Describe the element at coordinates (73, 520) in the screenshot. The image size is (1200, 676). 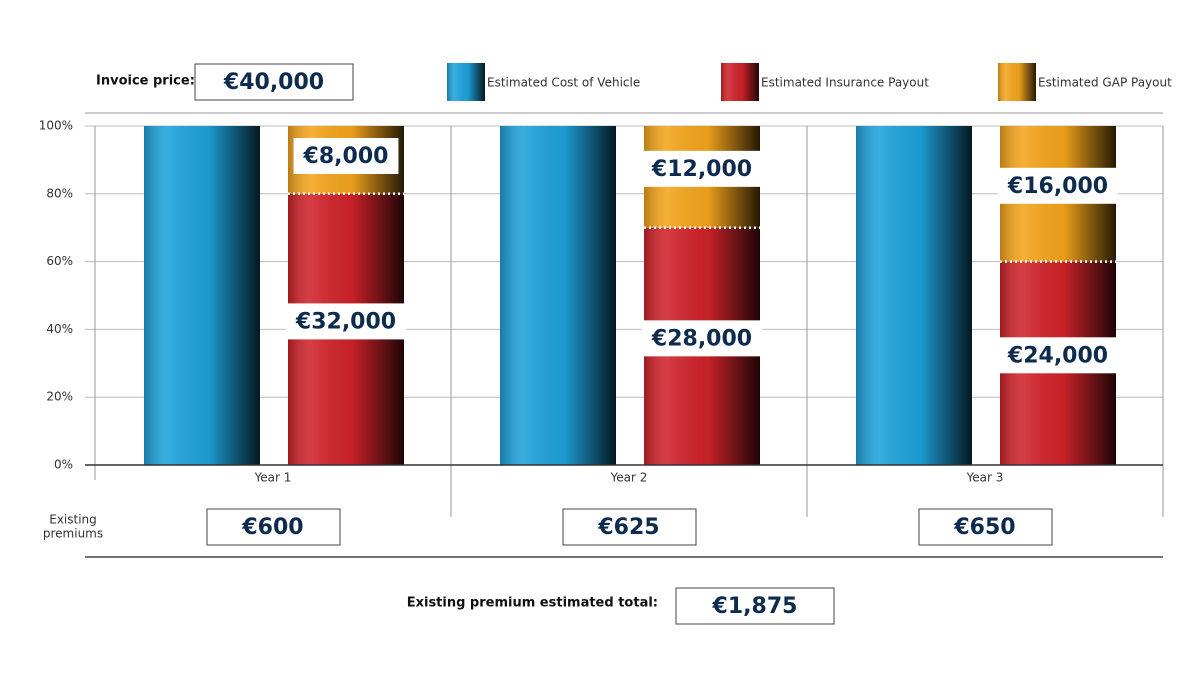
I see `premiums-label: Existing` at that location.